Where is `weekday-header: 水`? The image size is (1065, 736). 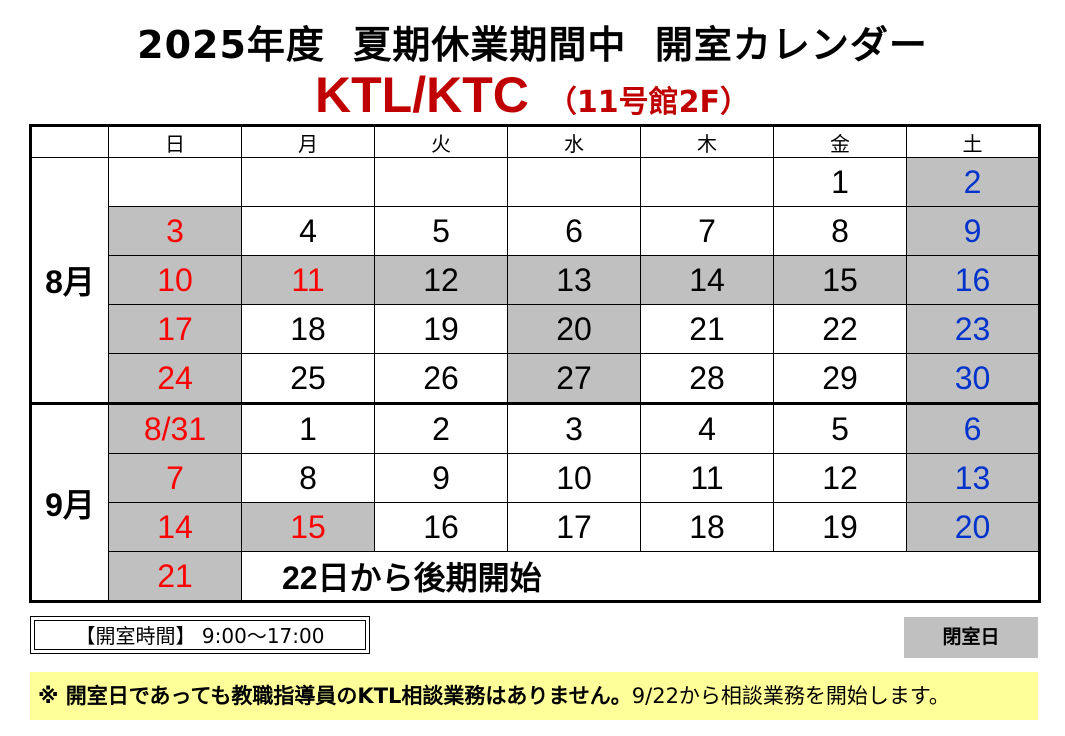 weekday-header: 水 is located at coordinates (574, 141).